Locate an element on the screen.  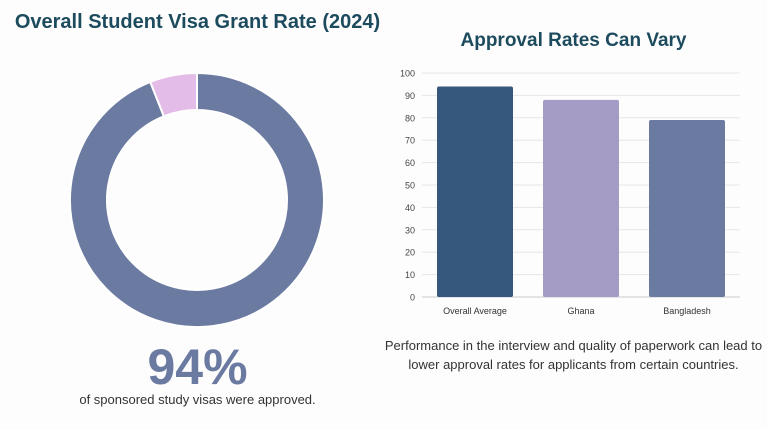
grant-rate-value: 94% is located at coordinates (197, 367).